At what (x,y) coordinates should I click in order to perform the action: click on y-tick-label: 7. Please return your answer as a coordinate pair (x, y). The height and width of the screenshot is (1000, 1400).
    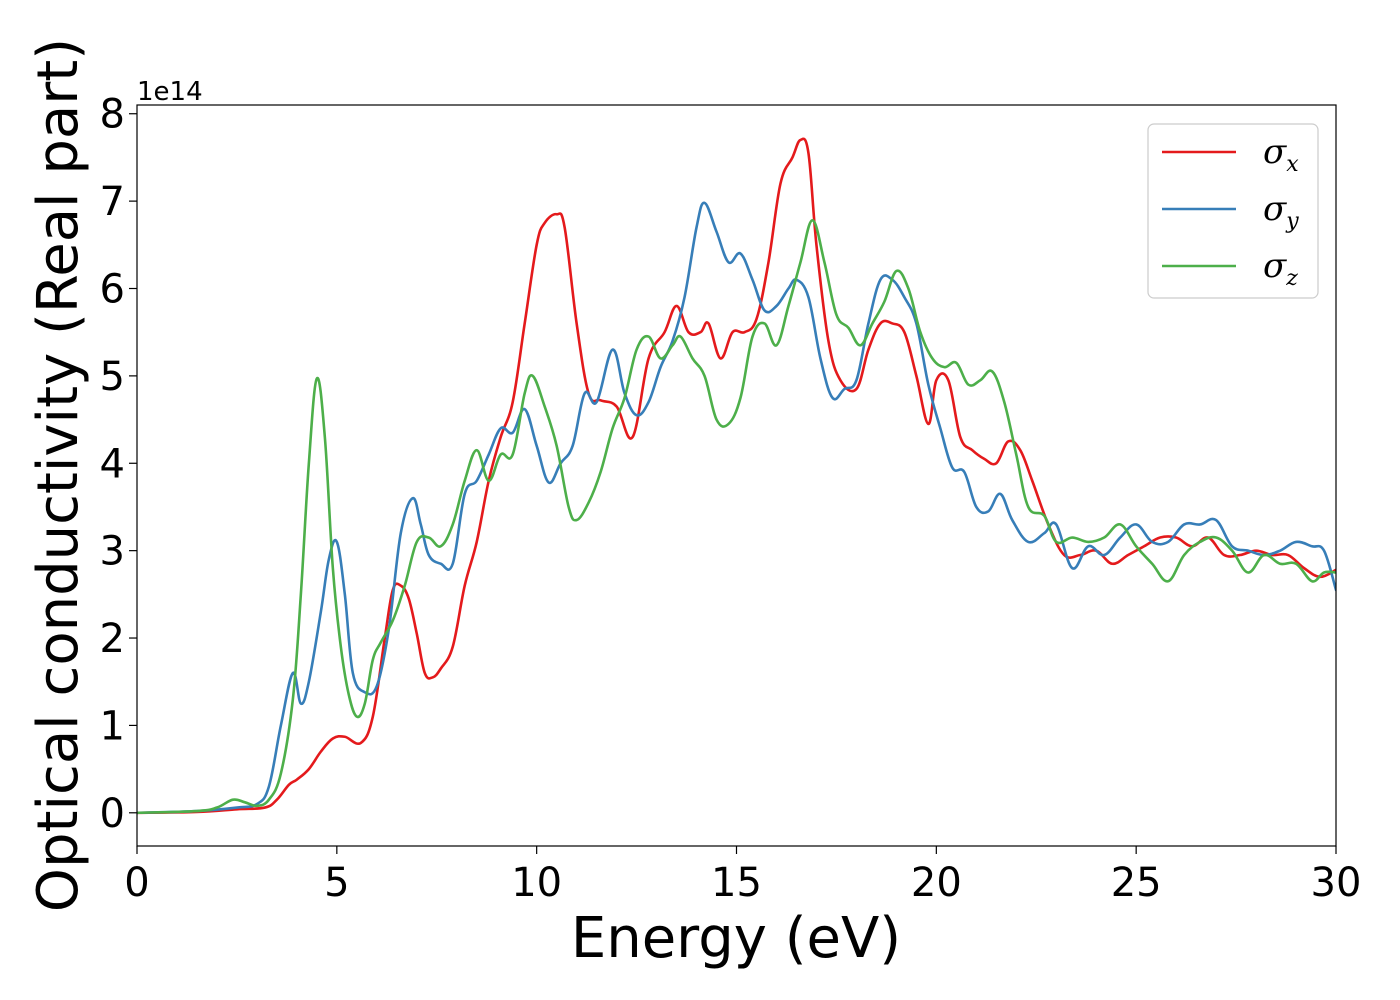
    Looking at the image, I should click on (112, 202).